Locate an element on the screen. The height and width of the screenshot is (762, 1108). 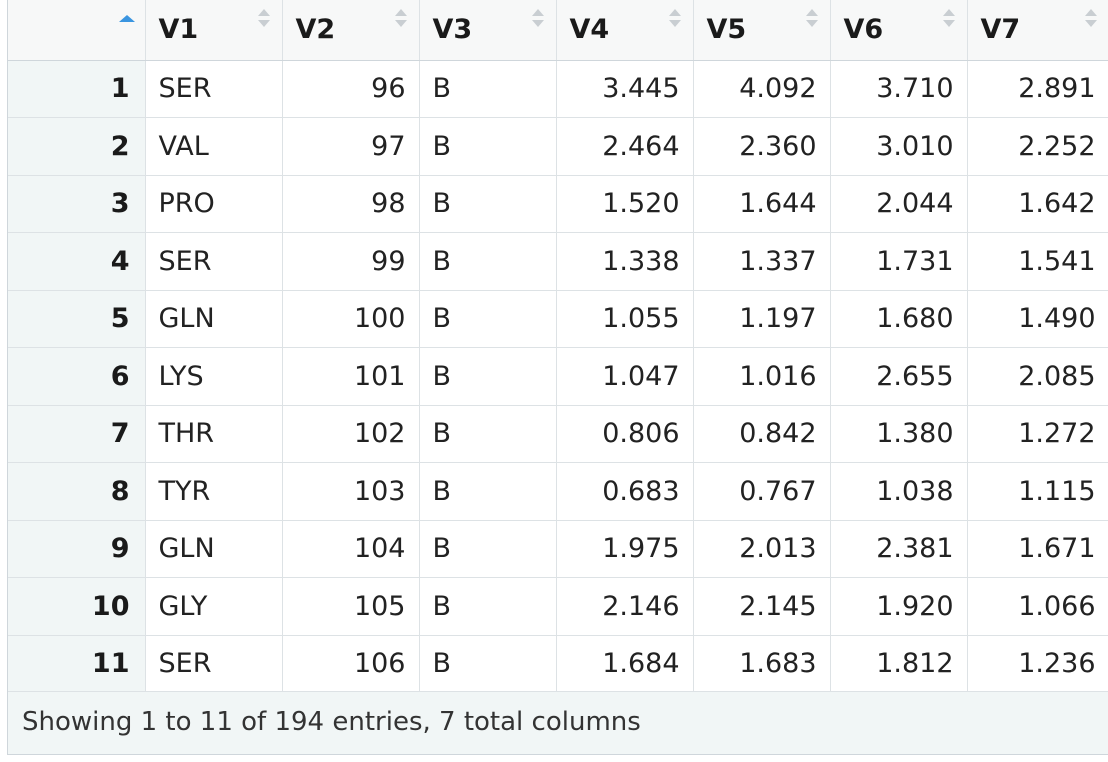
cell-v4: 1.055 is located at coordinates (625, 319).